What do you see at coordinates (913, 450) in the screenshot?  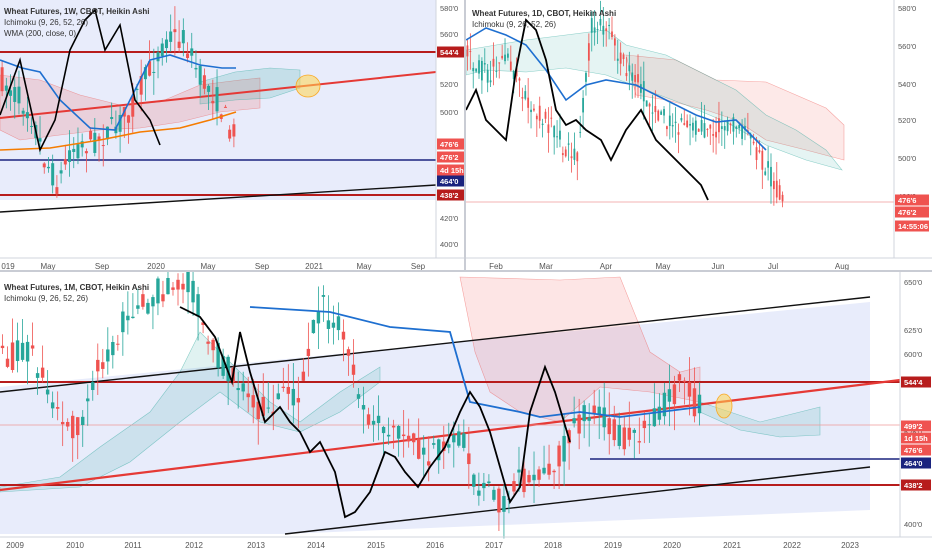 I see `monthly-price-tag: 476'6` at bounding box center [913, 450].